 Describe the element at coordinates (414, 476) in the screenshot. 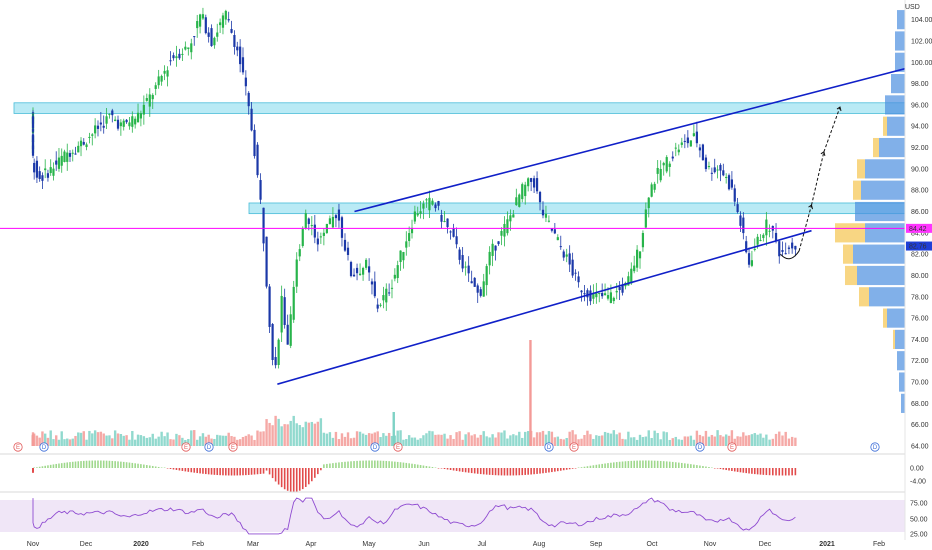

I see `macd-pane` at that location.